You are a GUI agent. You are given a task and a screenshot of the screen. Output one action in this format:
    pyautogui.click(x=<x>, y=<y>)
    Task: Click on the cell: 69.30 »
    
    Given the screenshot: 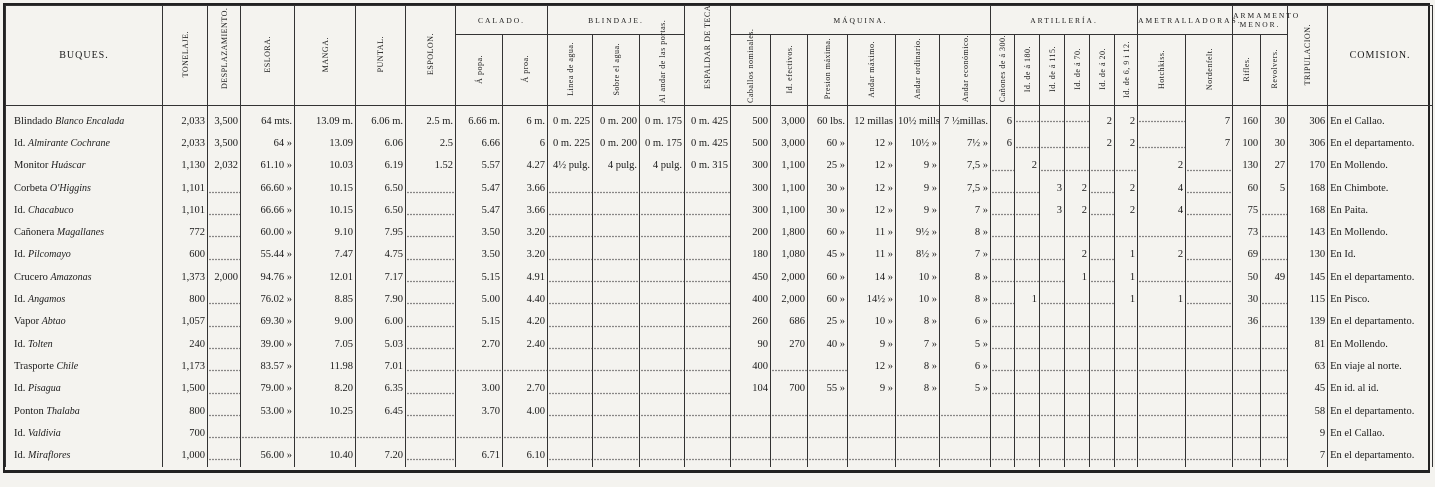 What is the action you would take?
    pyautogui.click(x=267, y=321)
    